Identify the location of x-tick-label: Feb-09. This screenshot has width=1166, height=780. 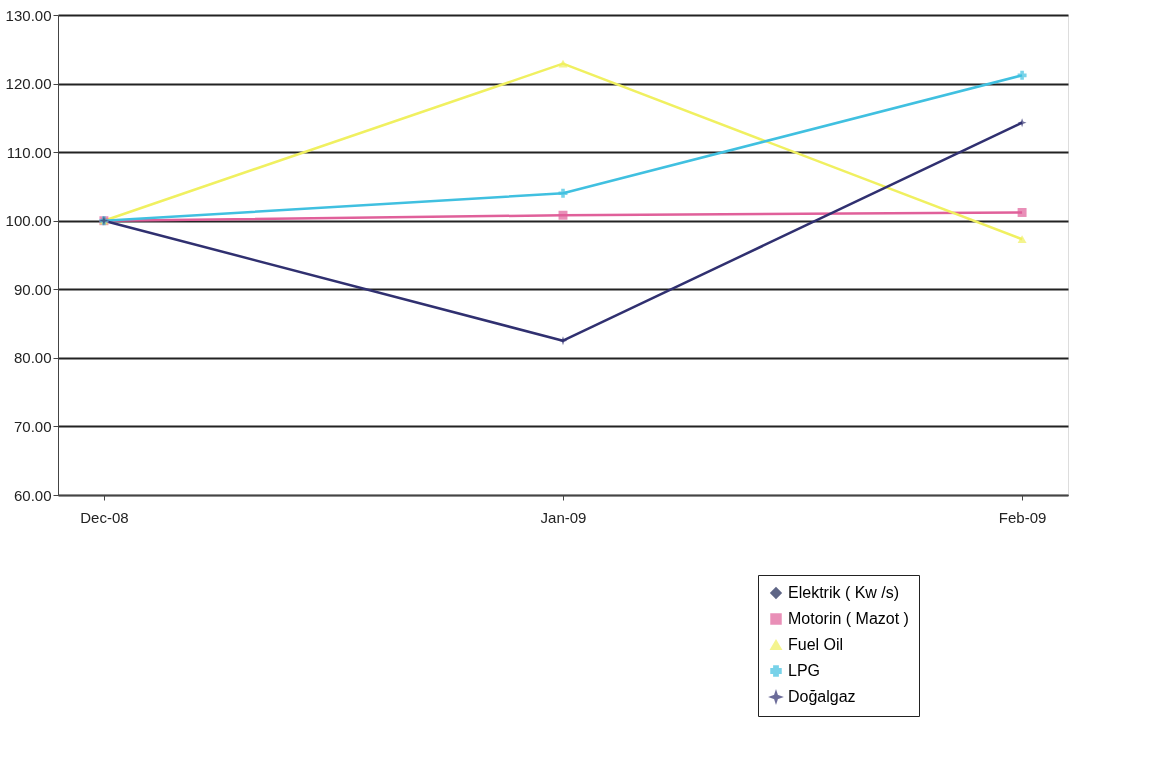
(1022, 517).